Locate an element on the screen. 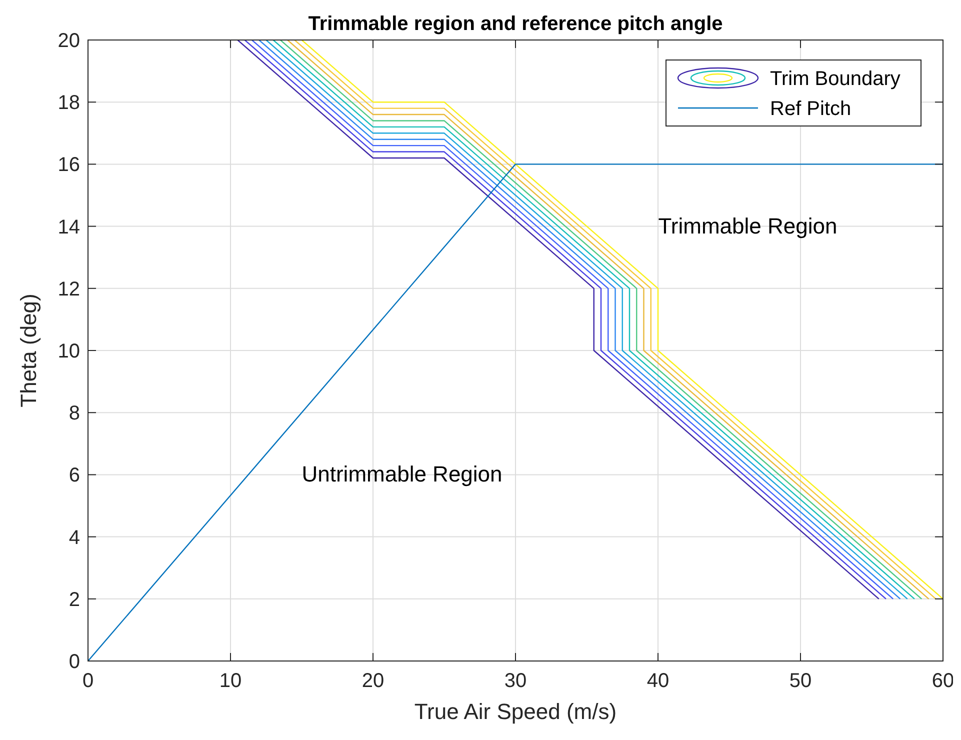 The height and width of the screenshot is (740, 961). y-tick-label: 4 is located at coordinates (74, 537).